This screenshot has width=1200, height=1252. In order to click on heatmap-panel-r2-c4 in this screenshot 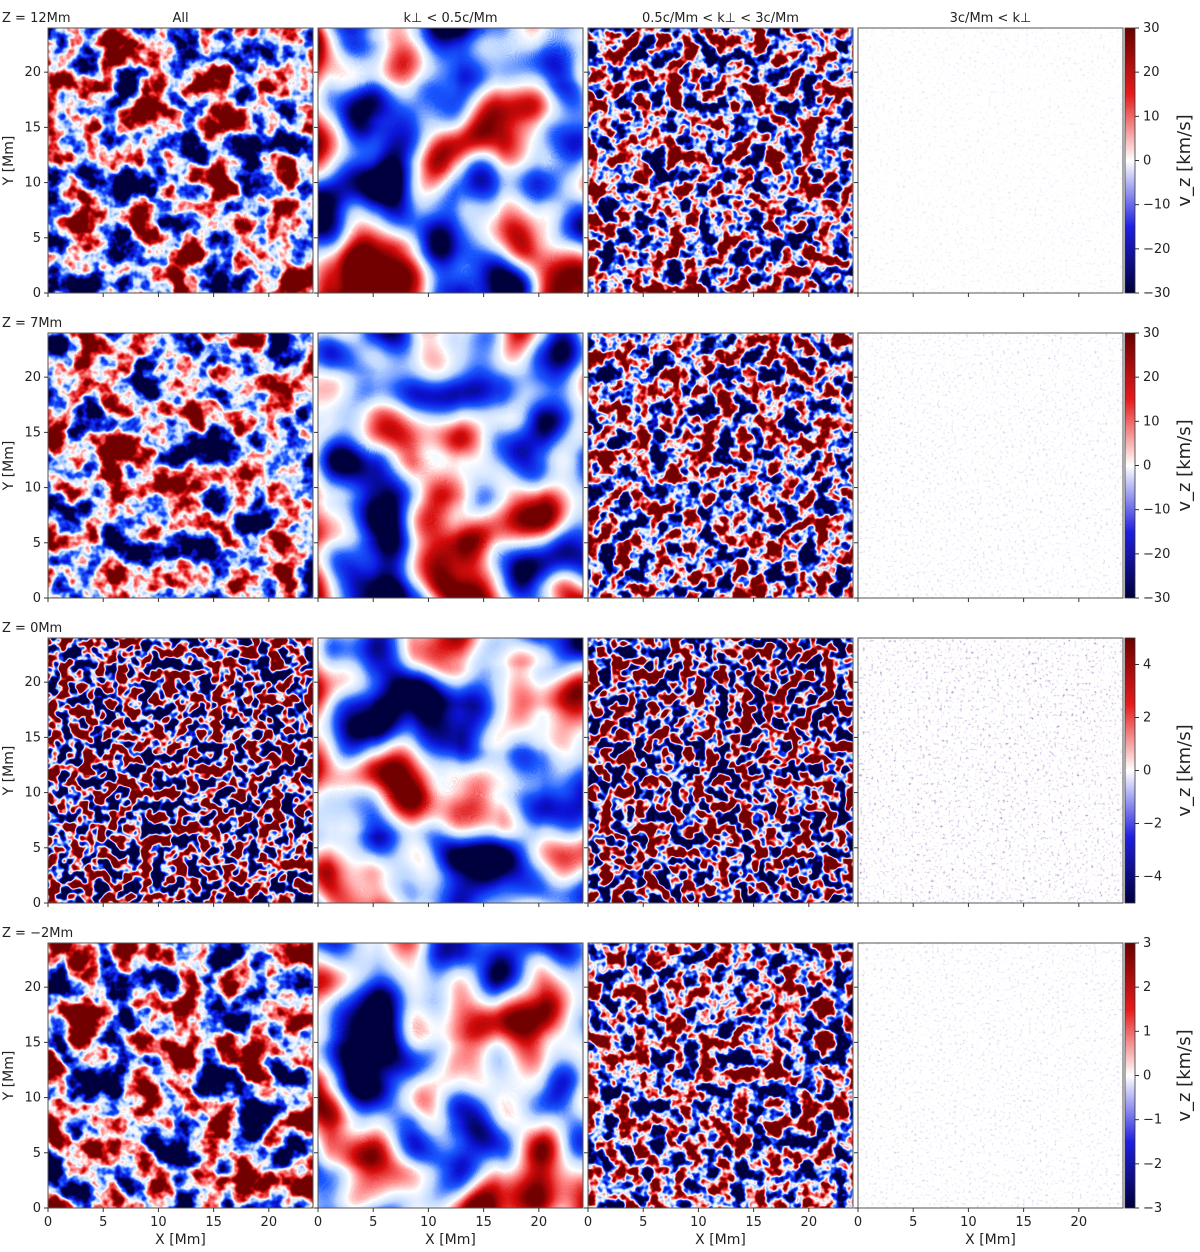, I will do `click(989, 467)`.